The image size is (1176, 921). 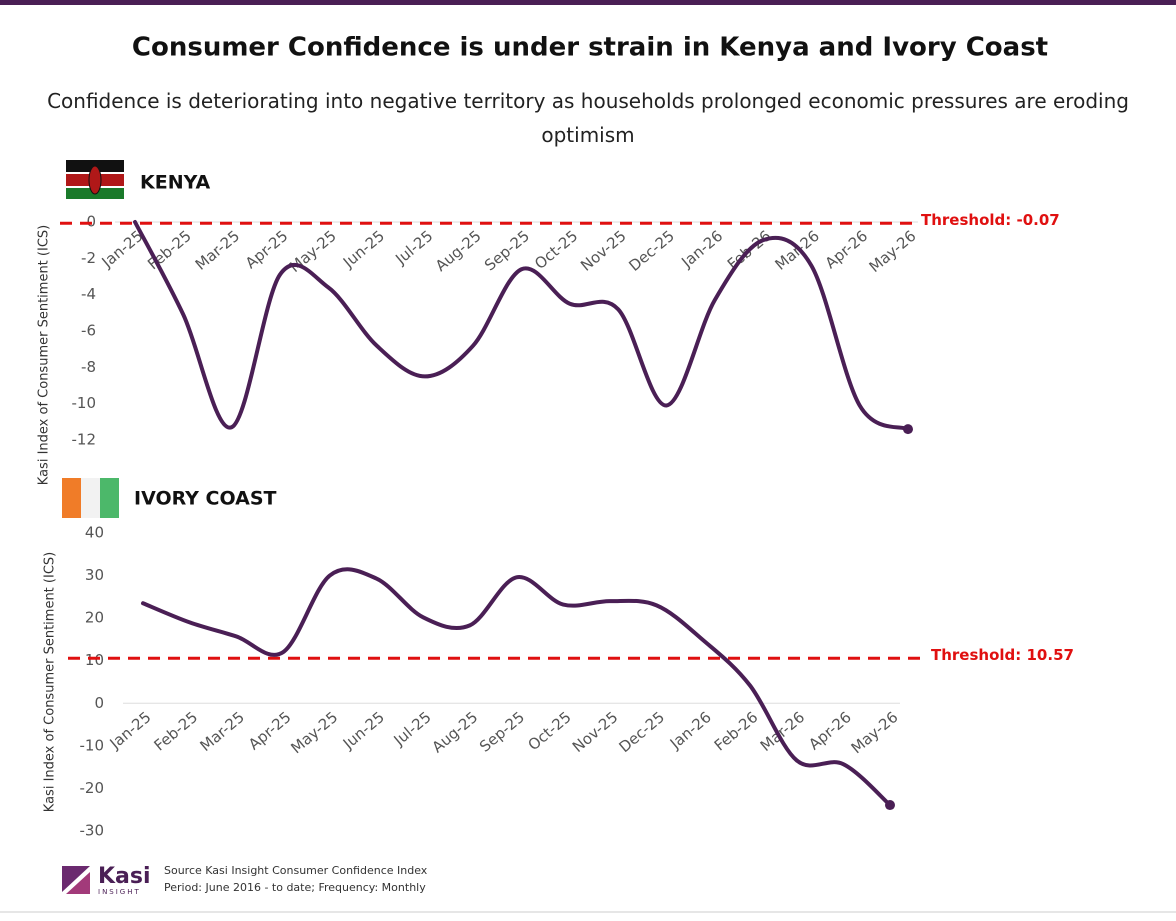 What do you see at coordinates (94, 533) in the screenshot?
I see `y-tick-label: 40` at bounding box center [94, 533].